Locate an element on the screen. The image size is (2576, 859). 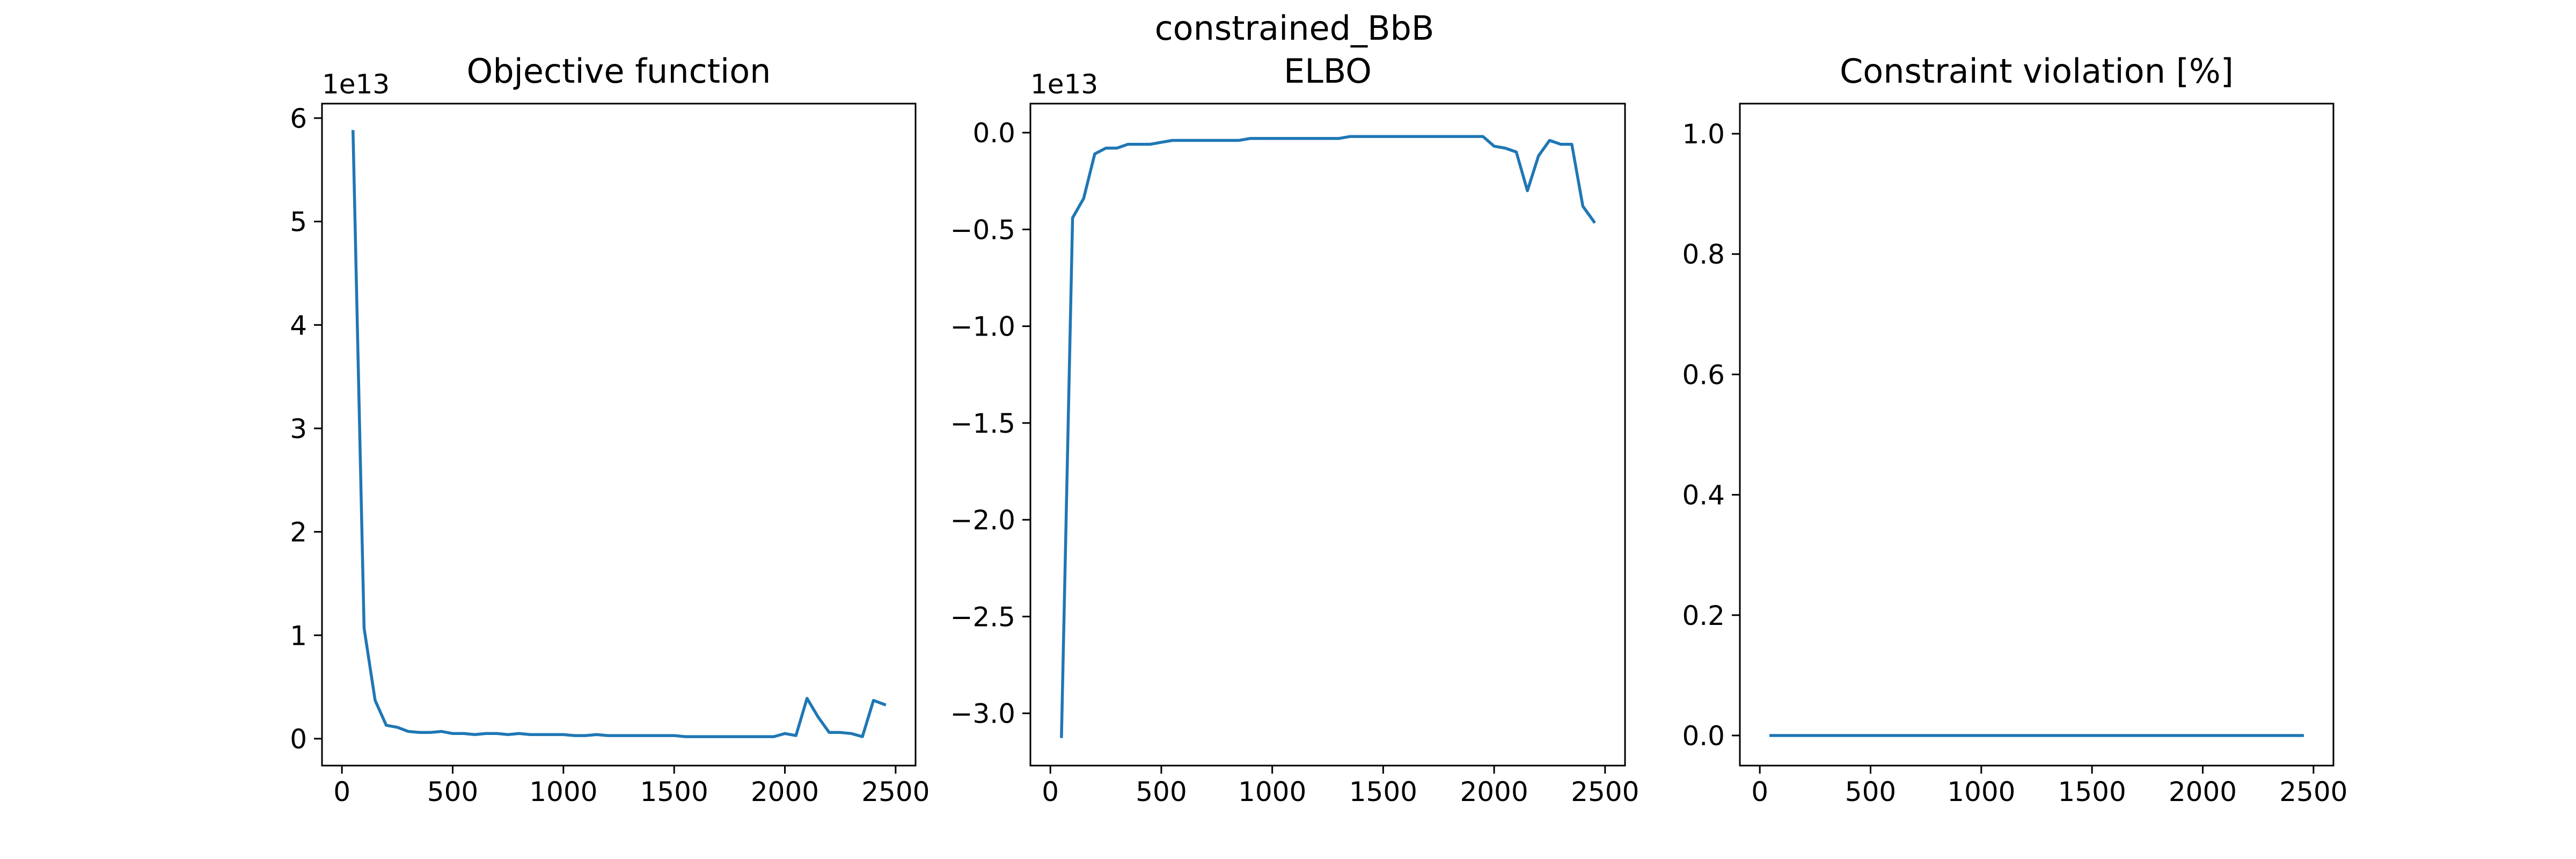
y-tick-label: 1.0 is located at coordinates (1703, 134).